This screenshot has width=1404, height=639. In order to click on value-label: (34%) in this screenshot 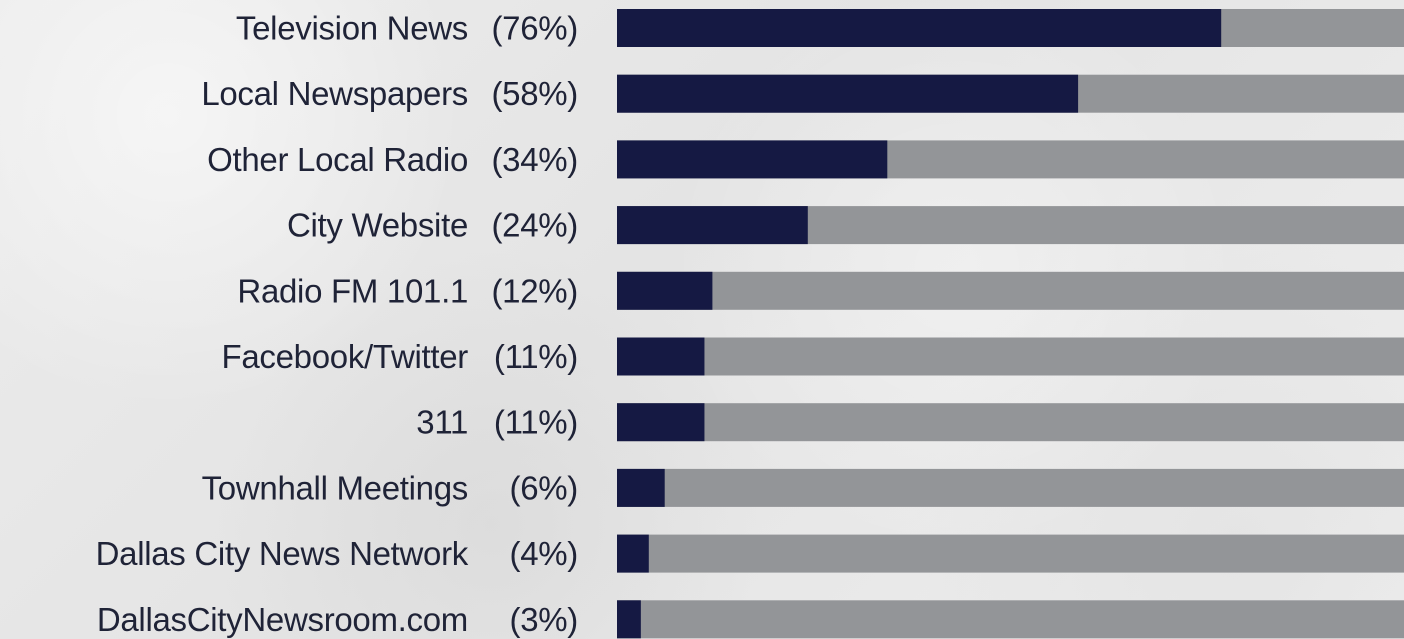, I will do `click(534, 159)`.